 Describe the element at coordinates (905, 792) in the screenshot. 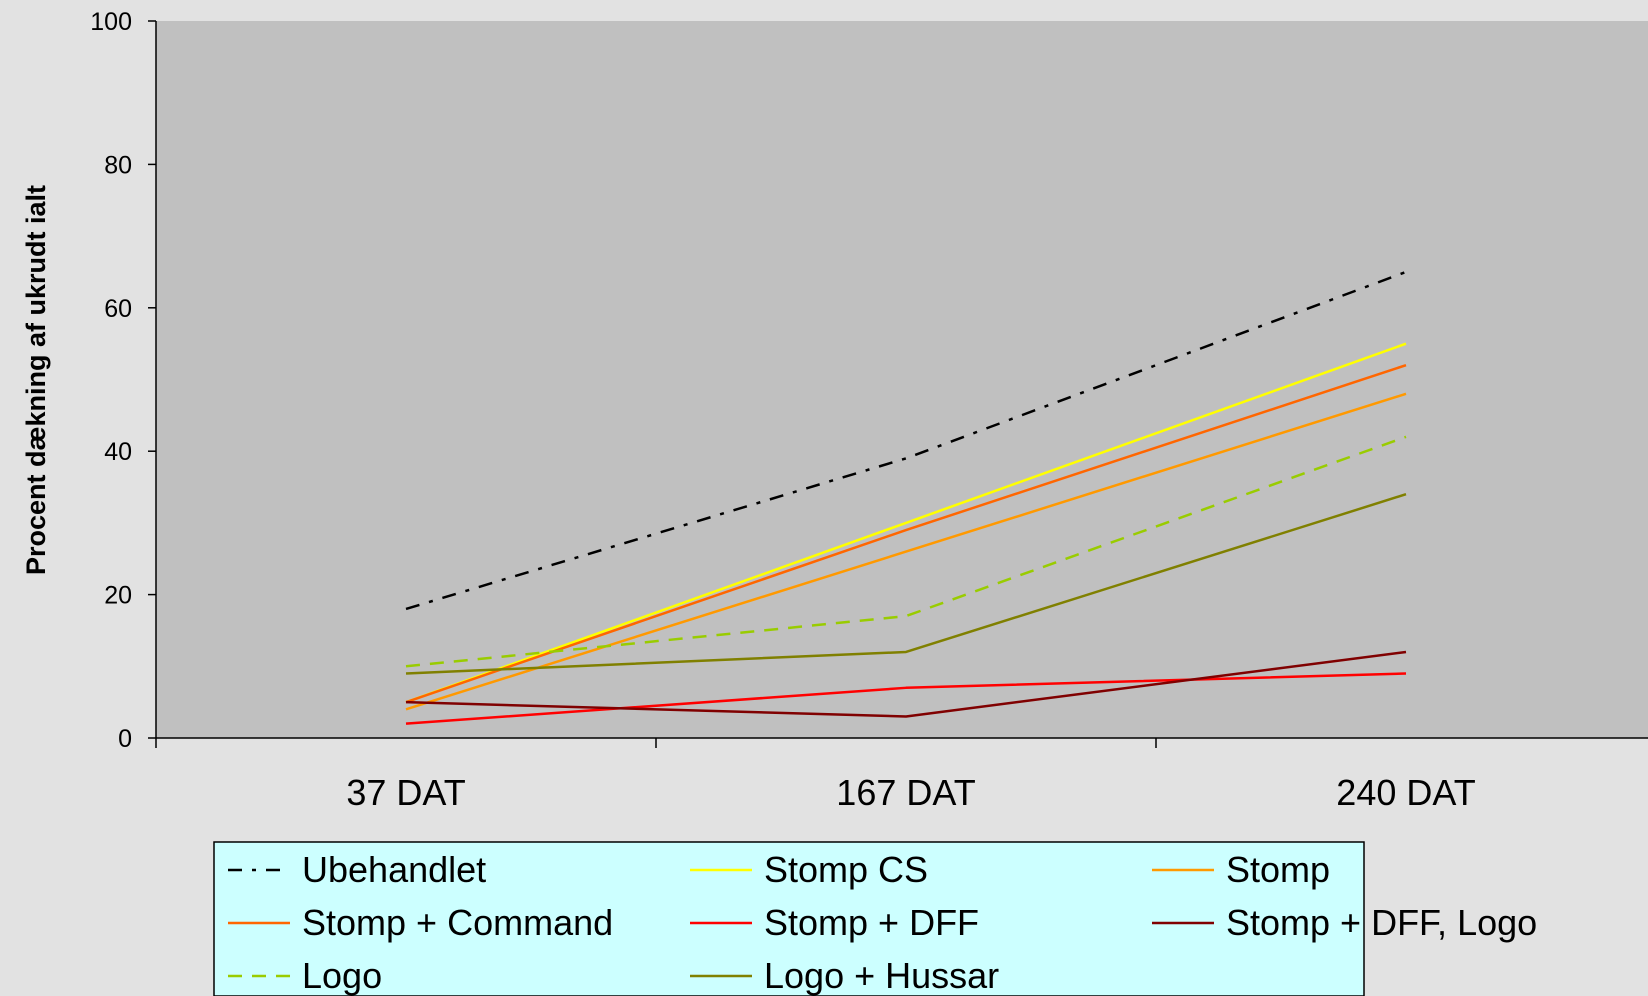

I see `x-tick-label: 167 DAT` at that location.